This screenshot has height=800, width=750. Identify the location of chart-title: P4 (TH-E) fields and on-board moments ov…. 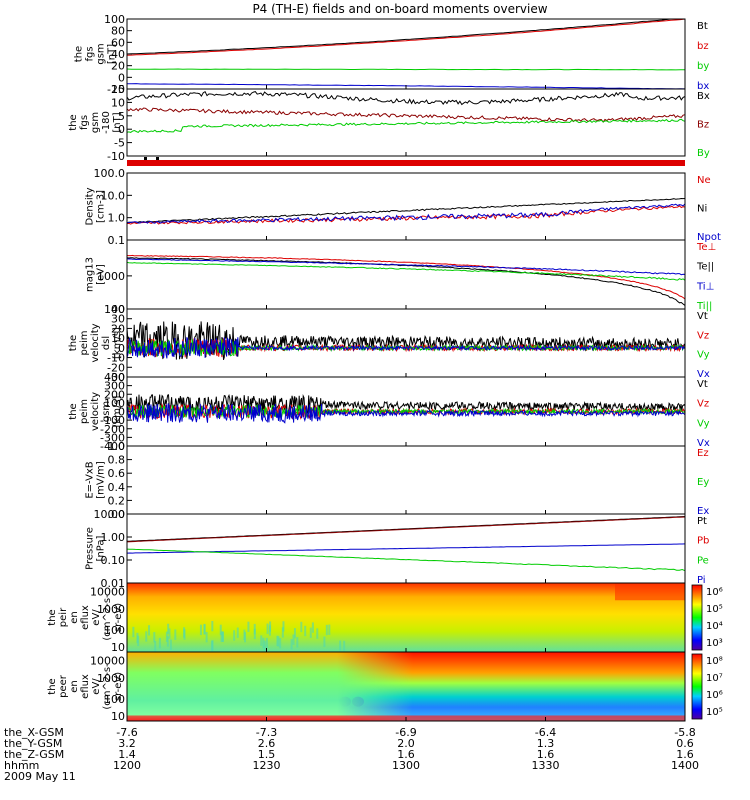
(399, 9).